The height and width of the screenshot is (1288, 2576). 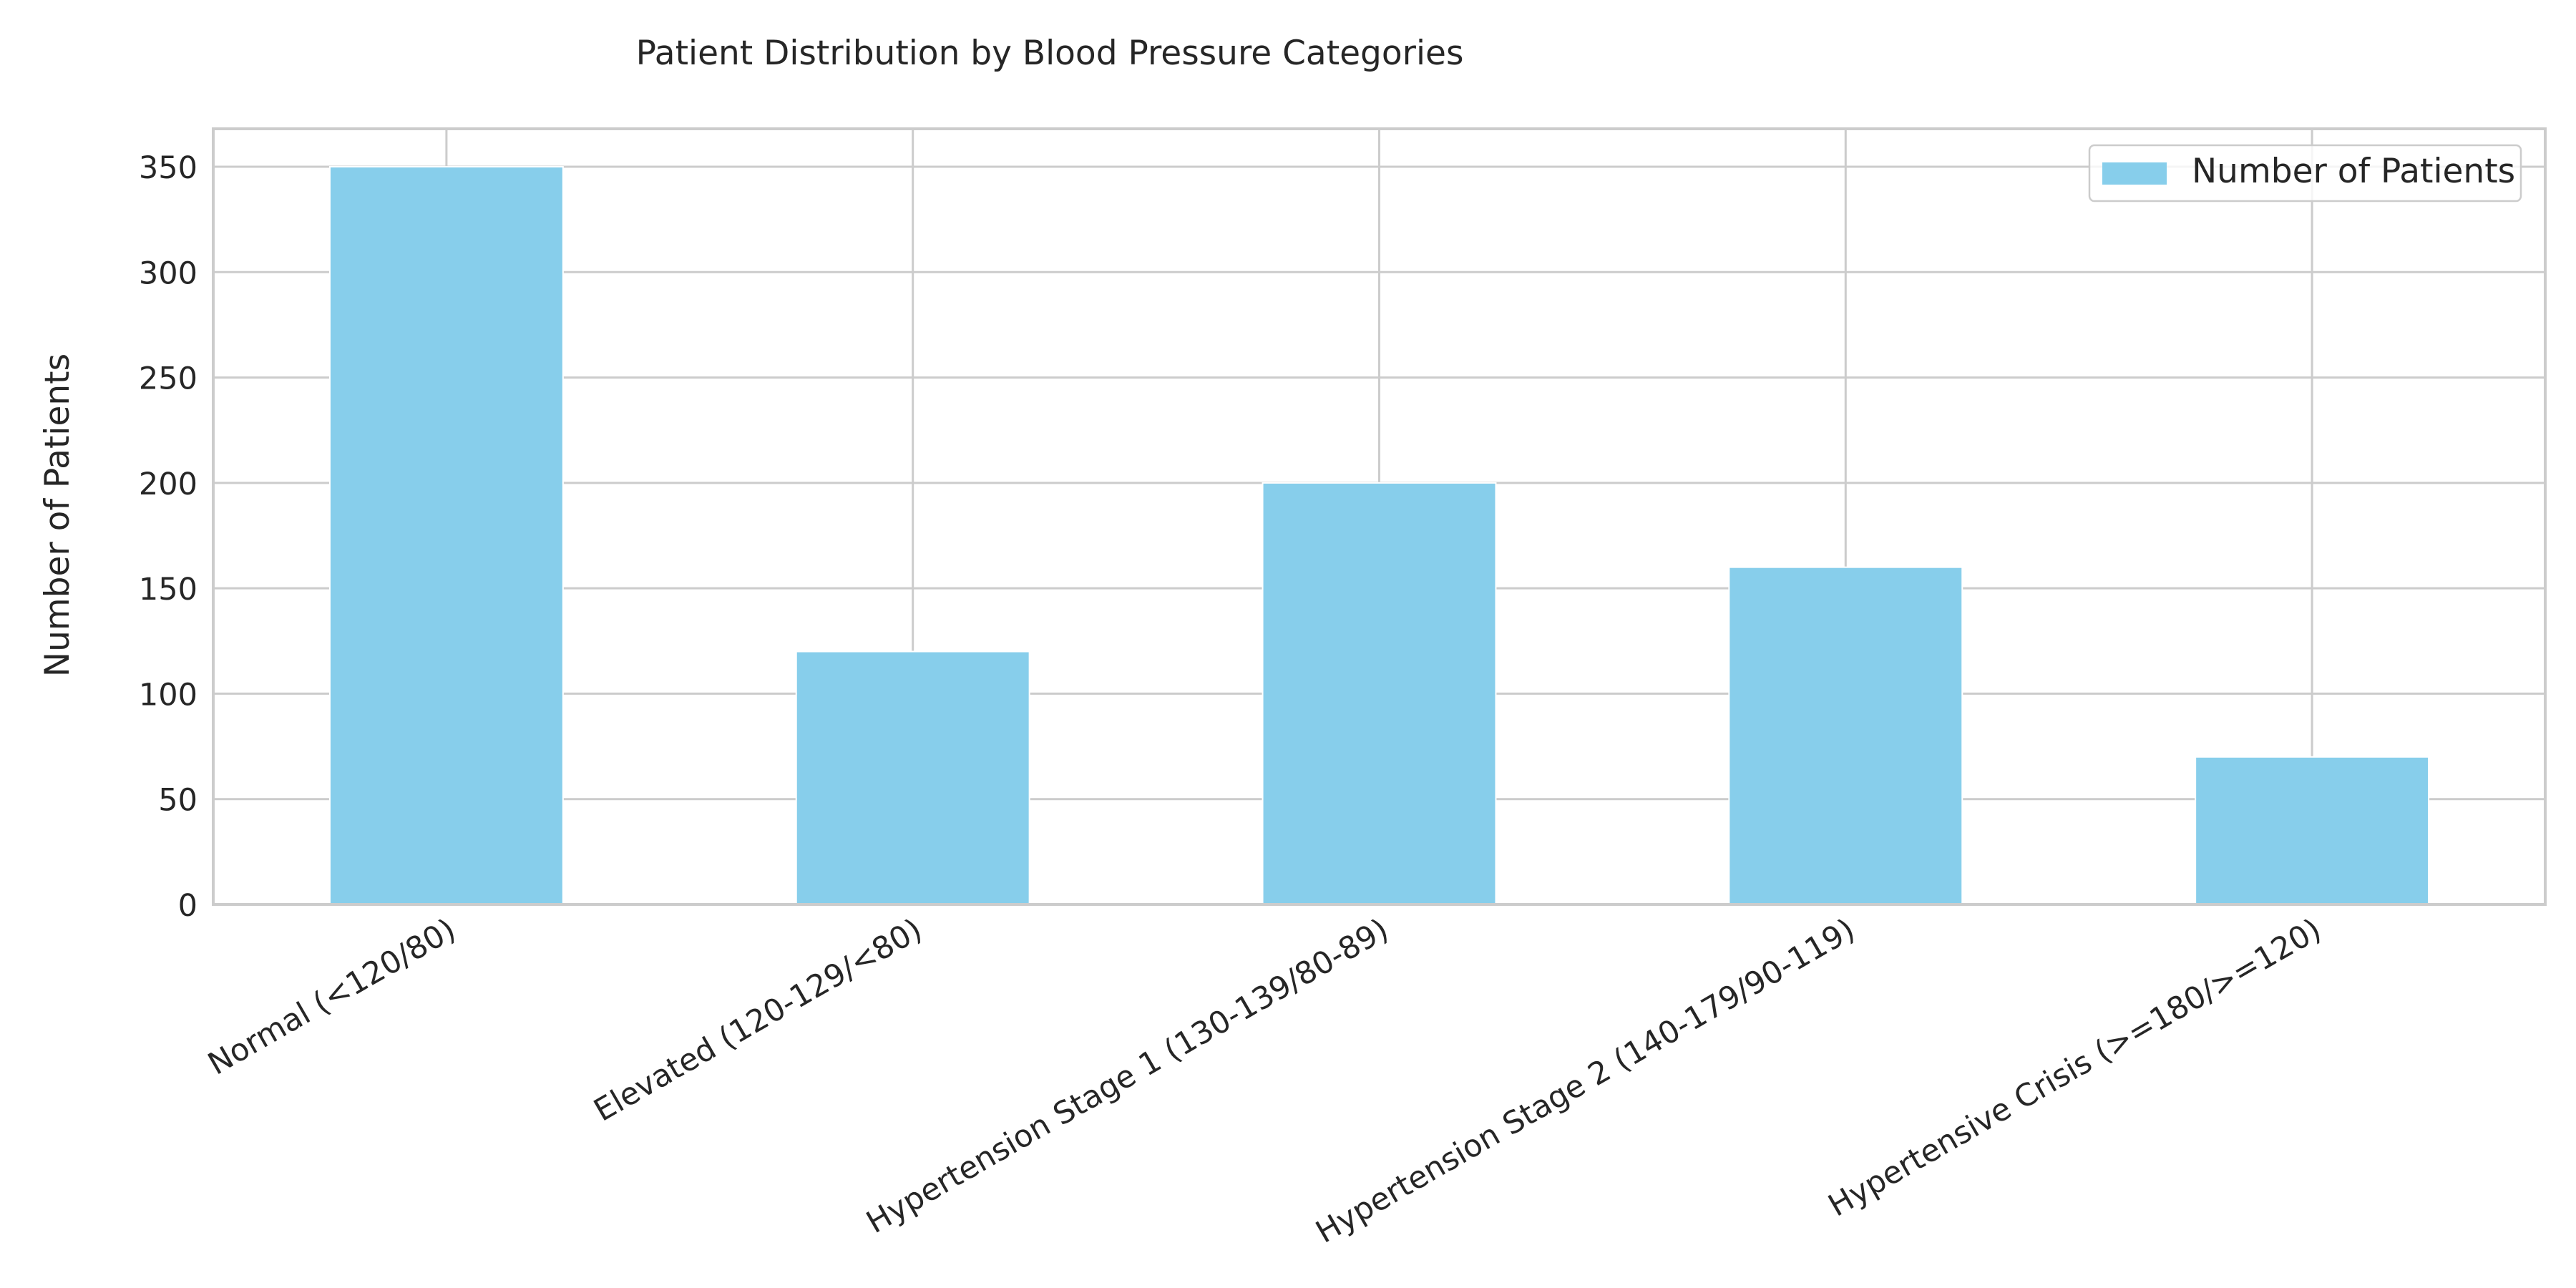 What do you see at coordinates (168, 484) in the screenshot?
I see `y-tick-label: 200` at bounding box center [168, 484].